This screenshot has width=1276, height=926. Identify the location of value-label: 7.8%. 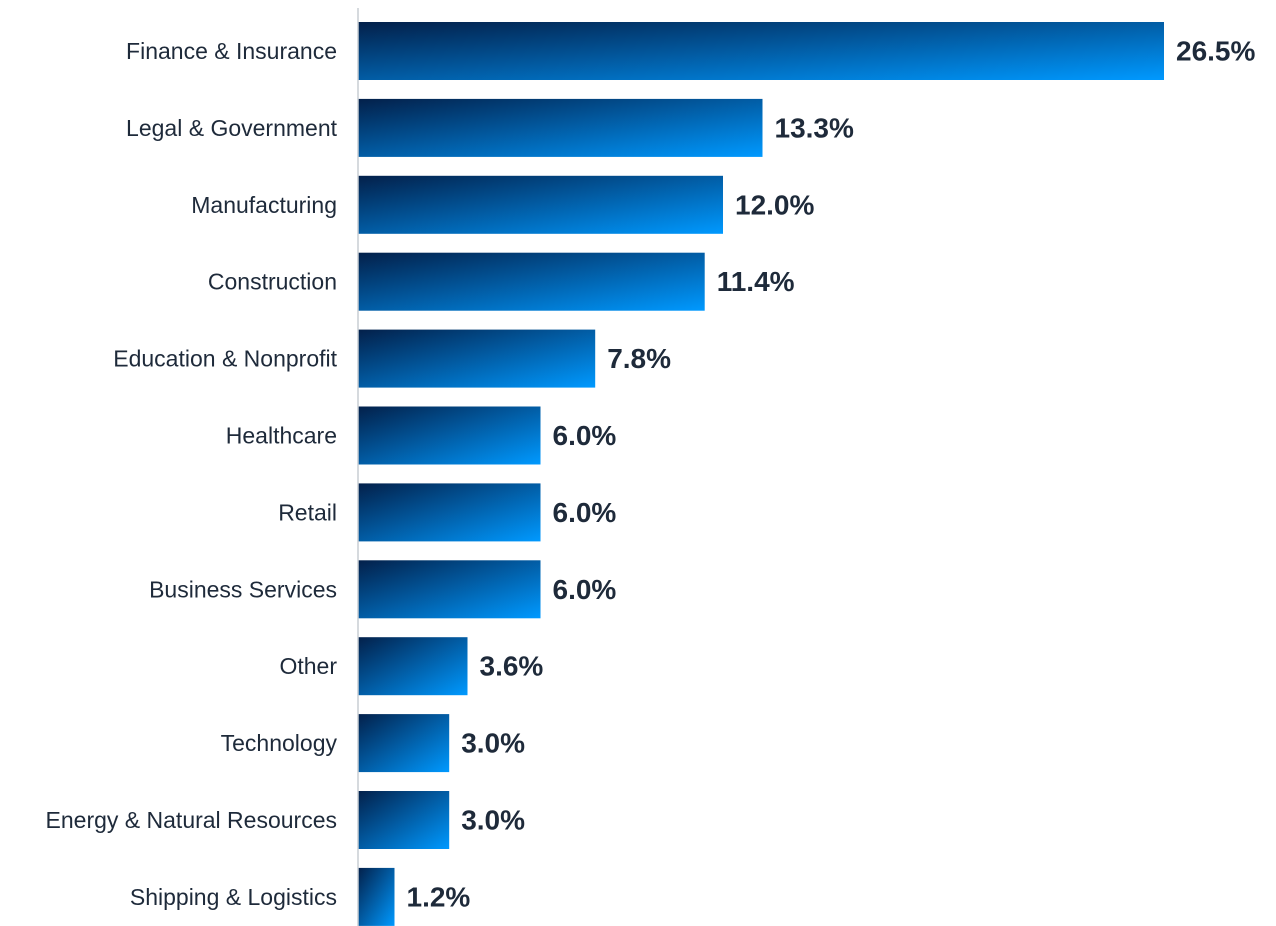
(639, 358).